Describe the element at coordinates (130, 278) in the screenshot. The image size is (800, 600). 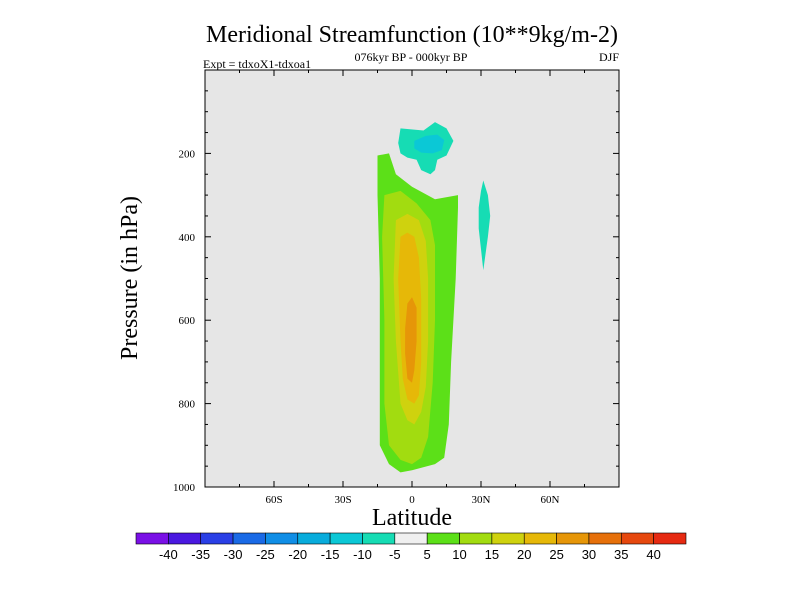
I see `y-axis-label: Pressure (in hPa)` at that location.